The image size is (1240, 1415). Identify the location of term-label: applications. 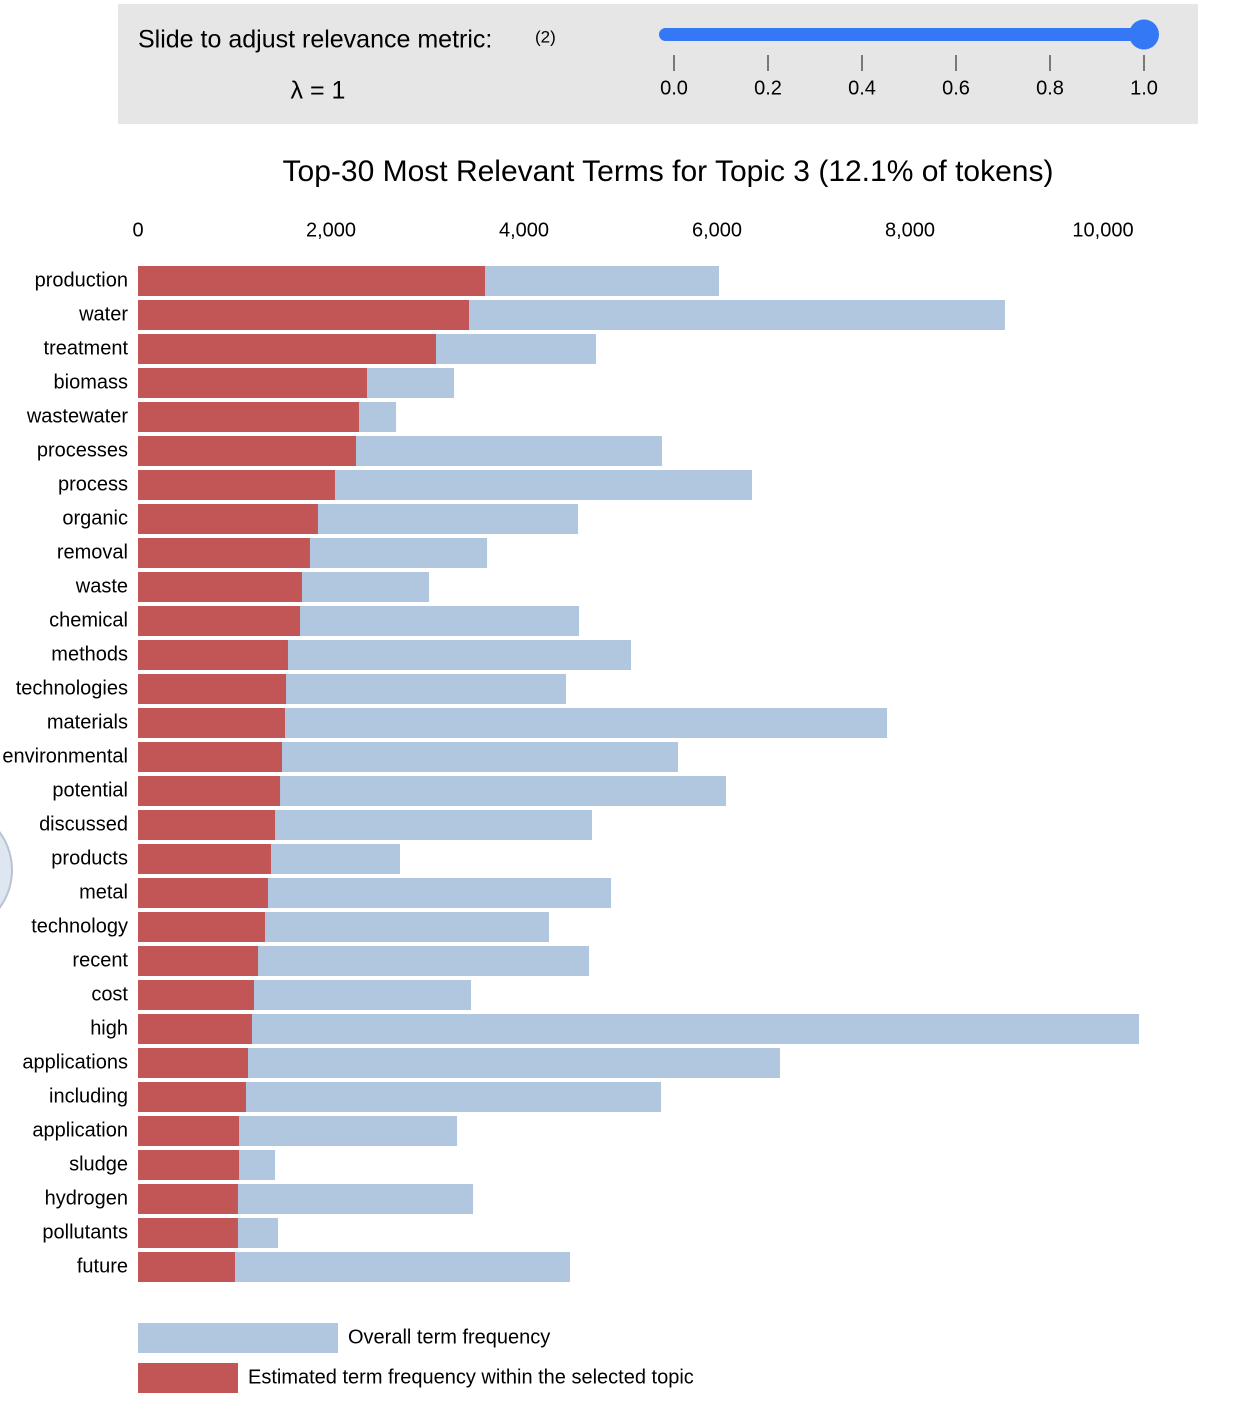
(75, 1062).